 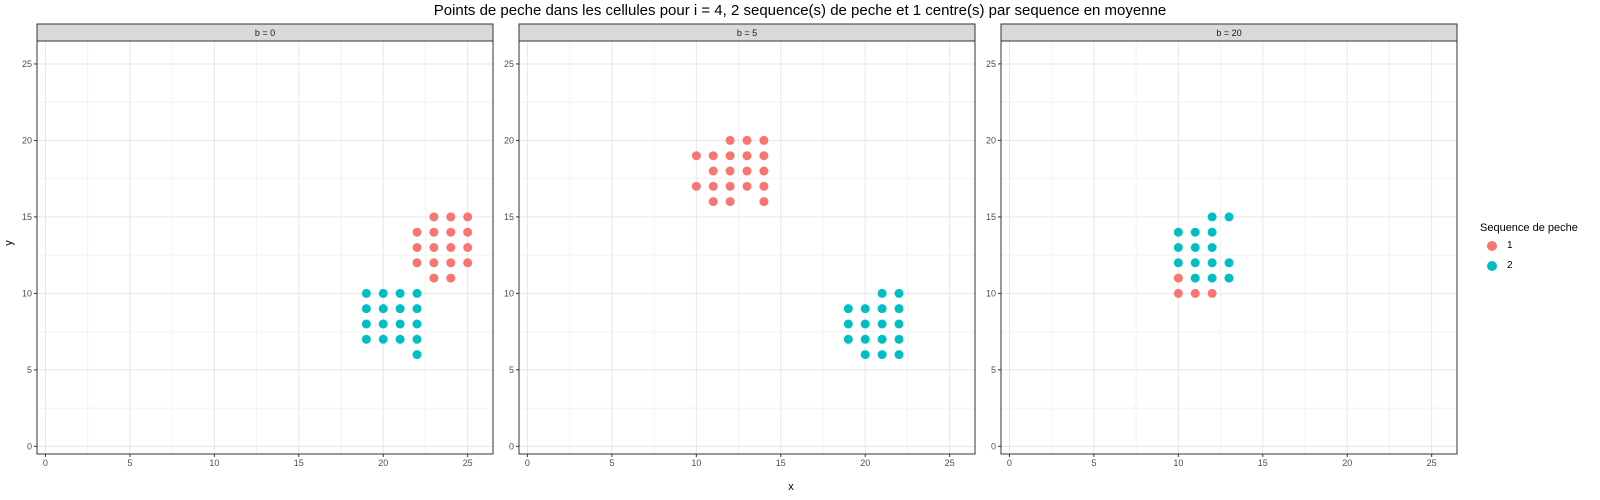 What do you see at coordinates (747, 33) in the screenshot?
I see `facet-strip-label: b = 5` at bounding box center [747, 33].